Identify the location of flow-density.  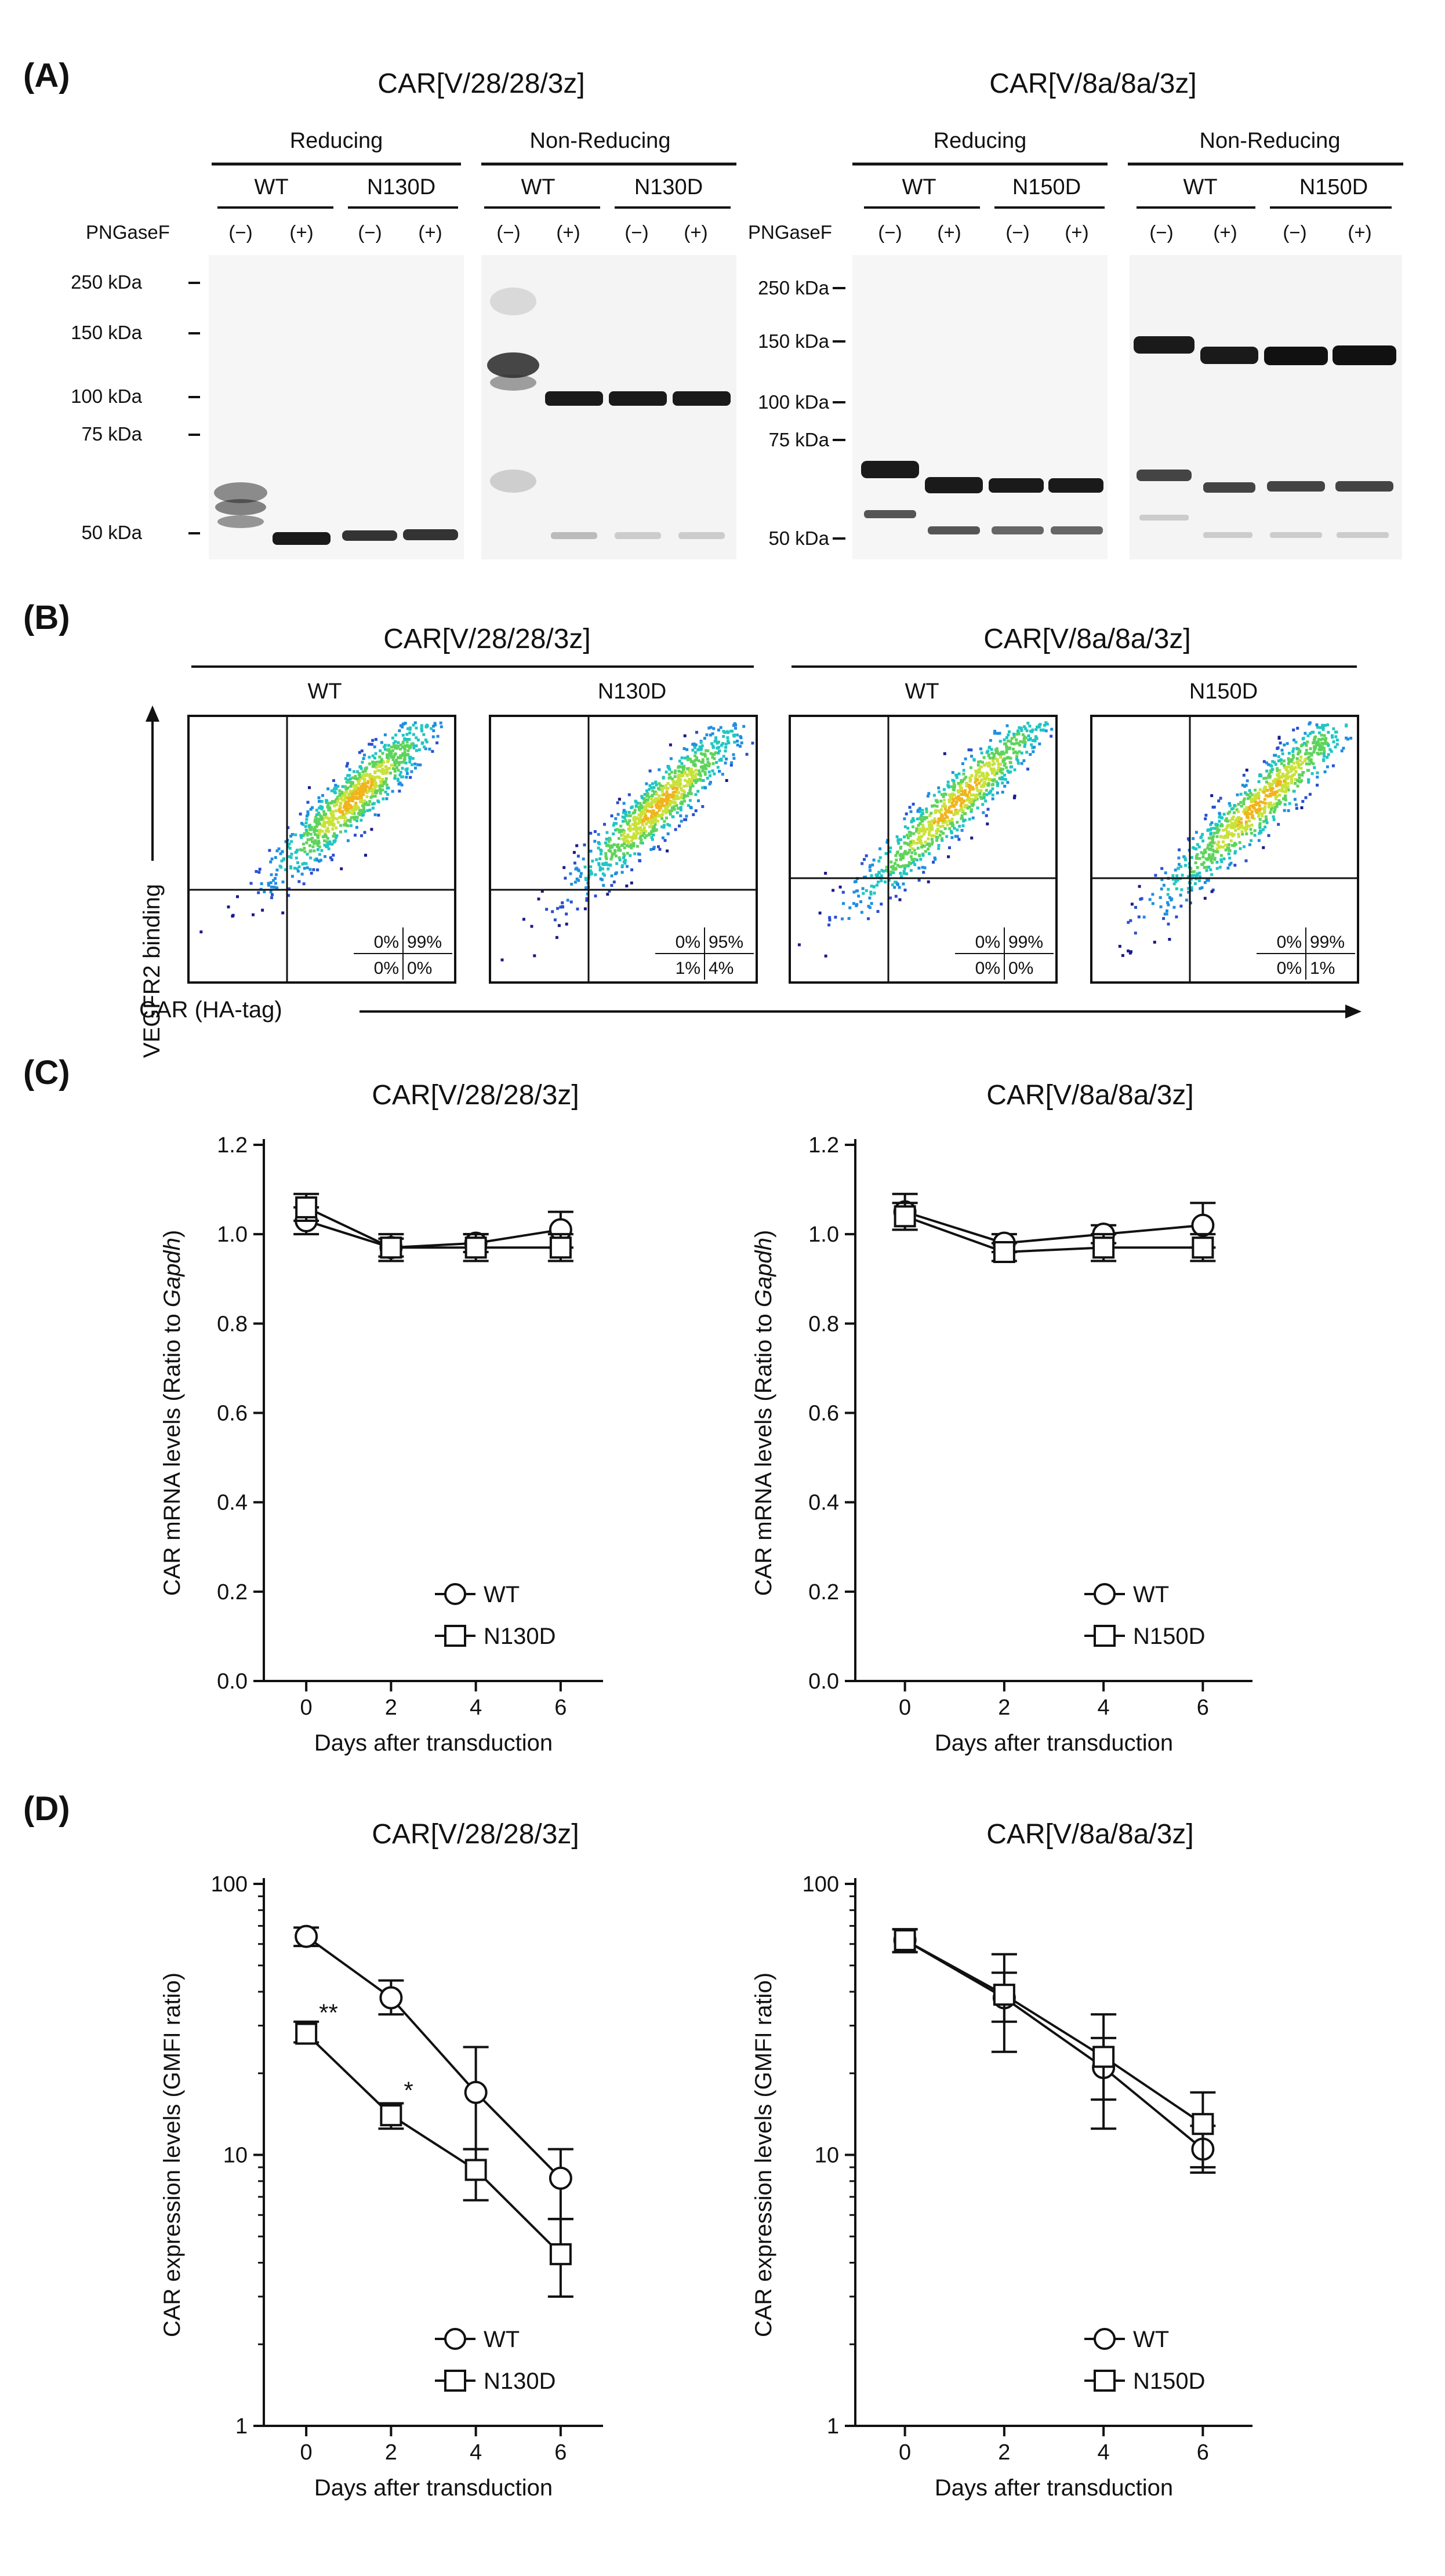
(926, 839).